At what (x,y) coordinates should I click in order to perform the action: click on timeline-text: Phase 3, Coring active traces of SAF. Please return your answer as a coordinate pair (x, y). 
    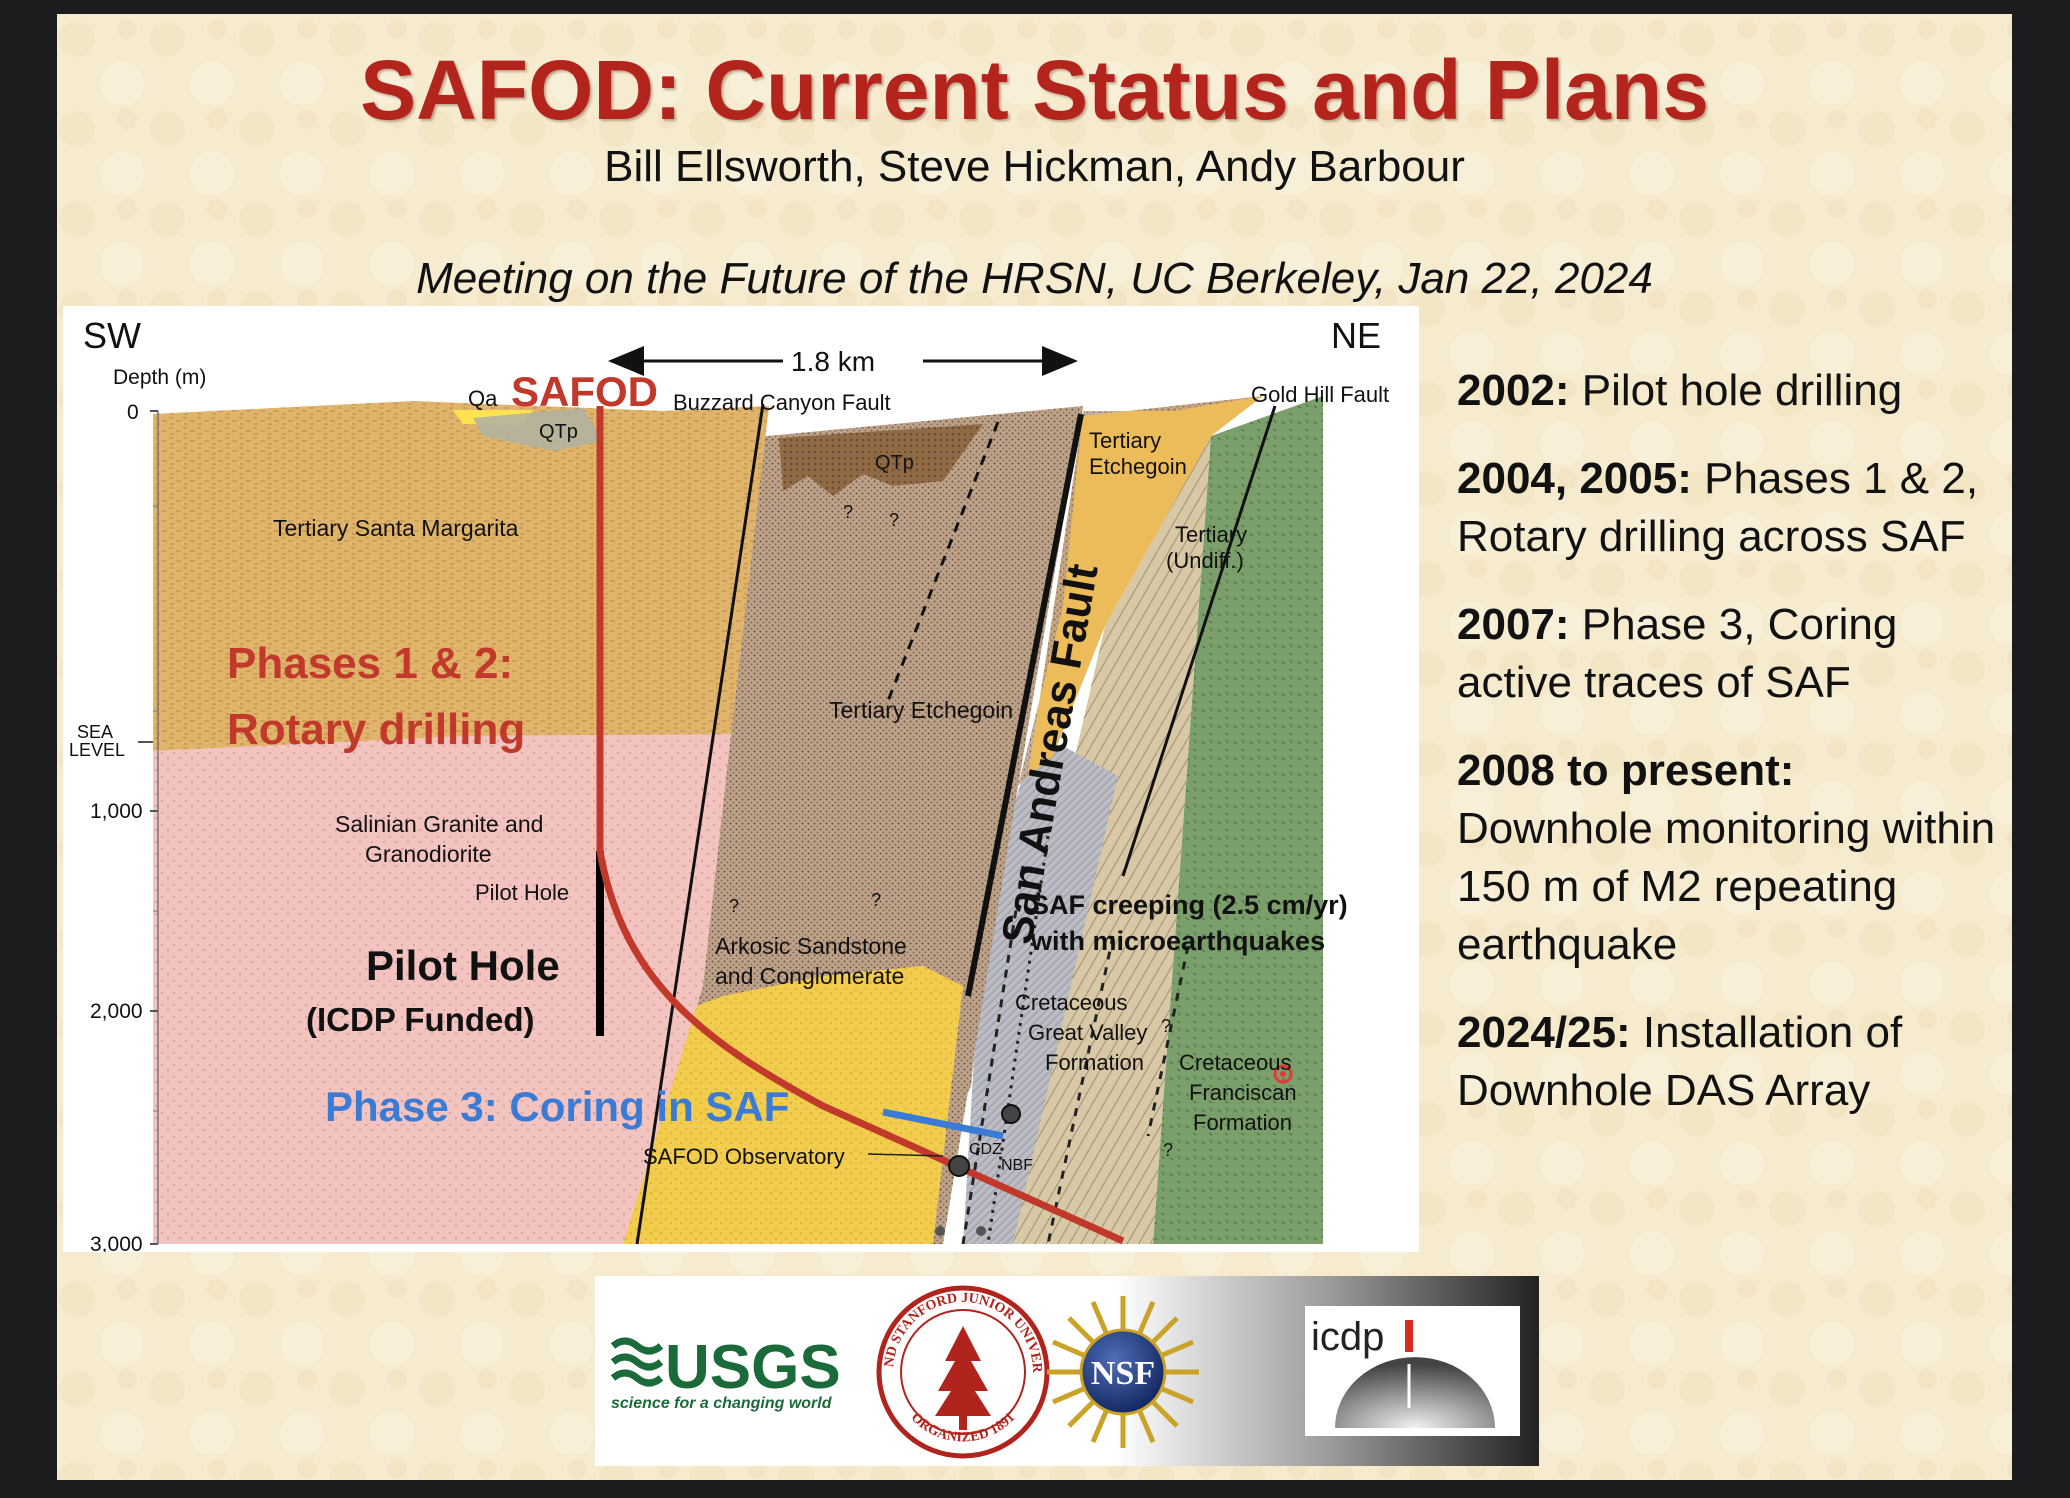
    Looking at the image, I should click on (1677, 653).